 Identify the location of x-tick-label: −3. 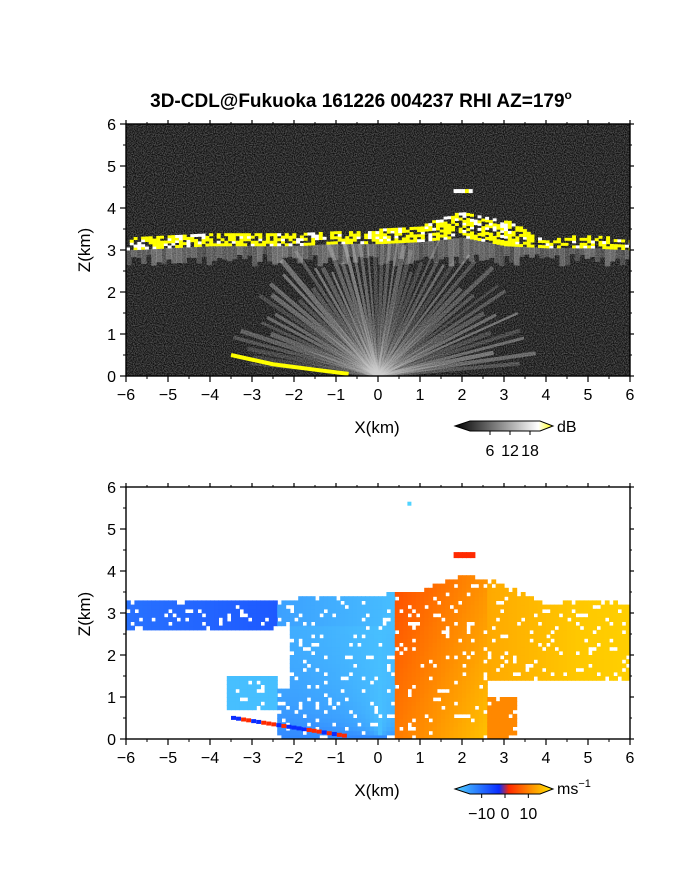
(252, 395).